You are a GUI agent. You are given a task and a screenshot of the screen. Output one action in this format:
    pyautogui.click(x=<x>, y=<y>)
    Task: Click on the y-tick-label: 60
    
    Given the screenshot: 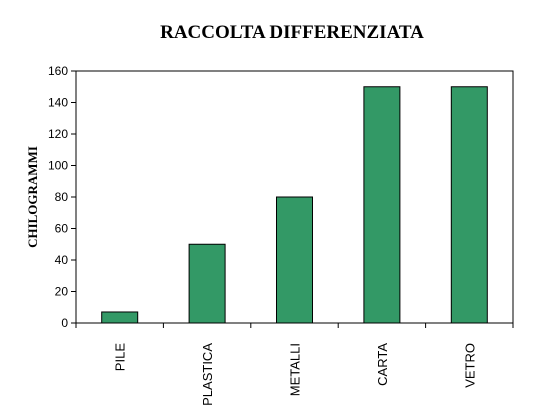 What is the action you would take?
    pyautogui.click(x=62, y=229)
    